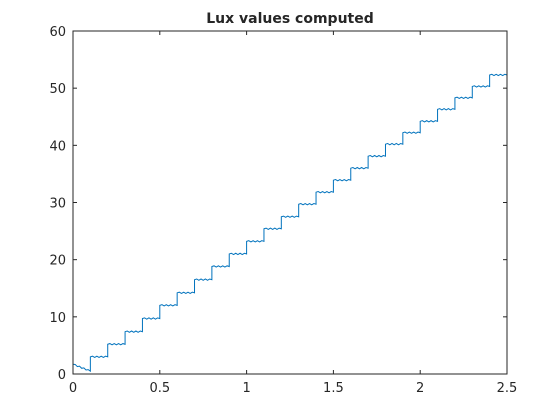 The width and height of the screenshot is (560, 420). What do you see at coordinates (57, 32) in the screenshot?
I see `y-tick-label: 60` at bounding box center [57, 32].